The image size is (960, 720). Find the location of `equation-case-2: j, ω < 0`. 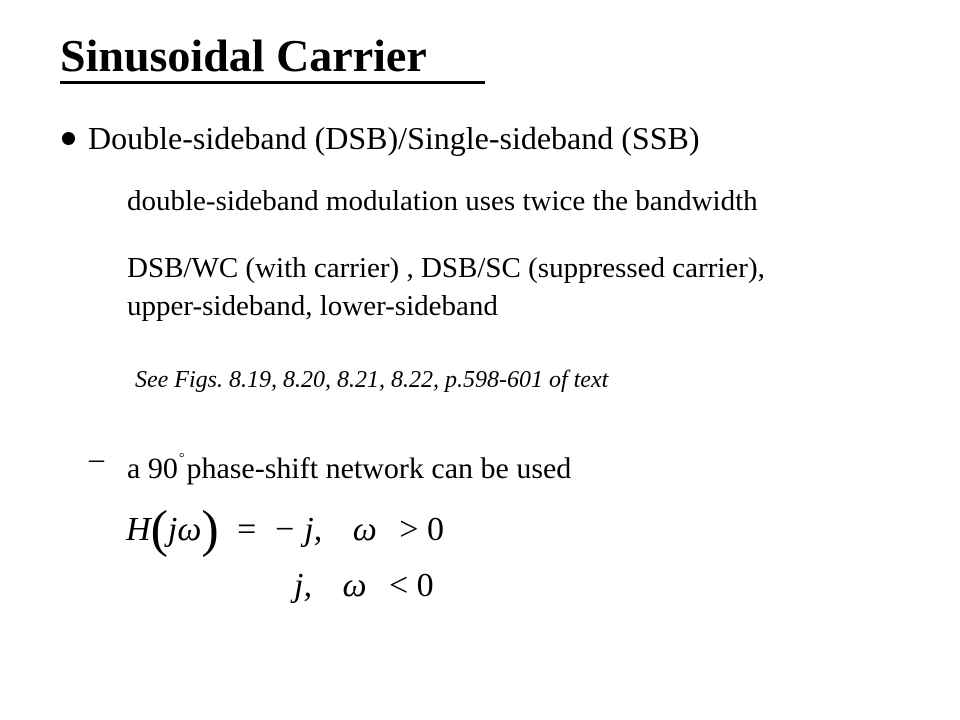

equation-case-2: j, ω < 0 is located at coordinates (364, 586).